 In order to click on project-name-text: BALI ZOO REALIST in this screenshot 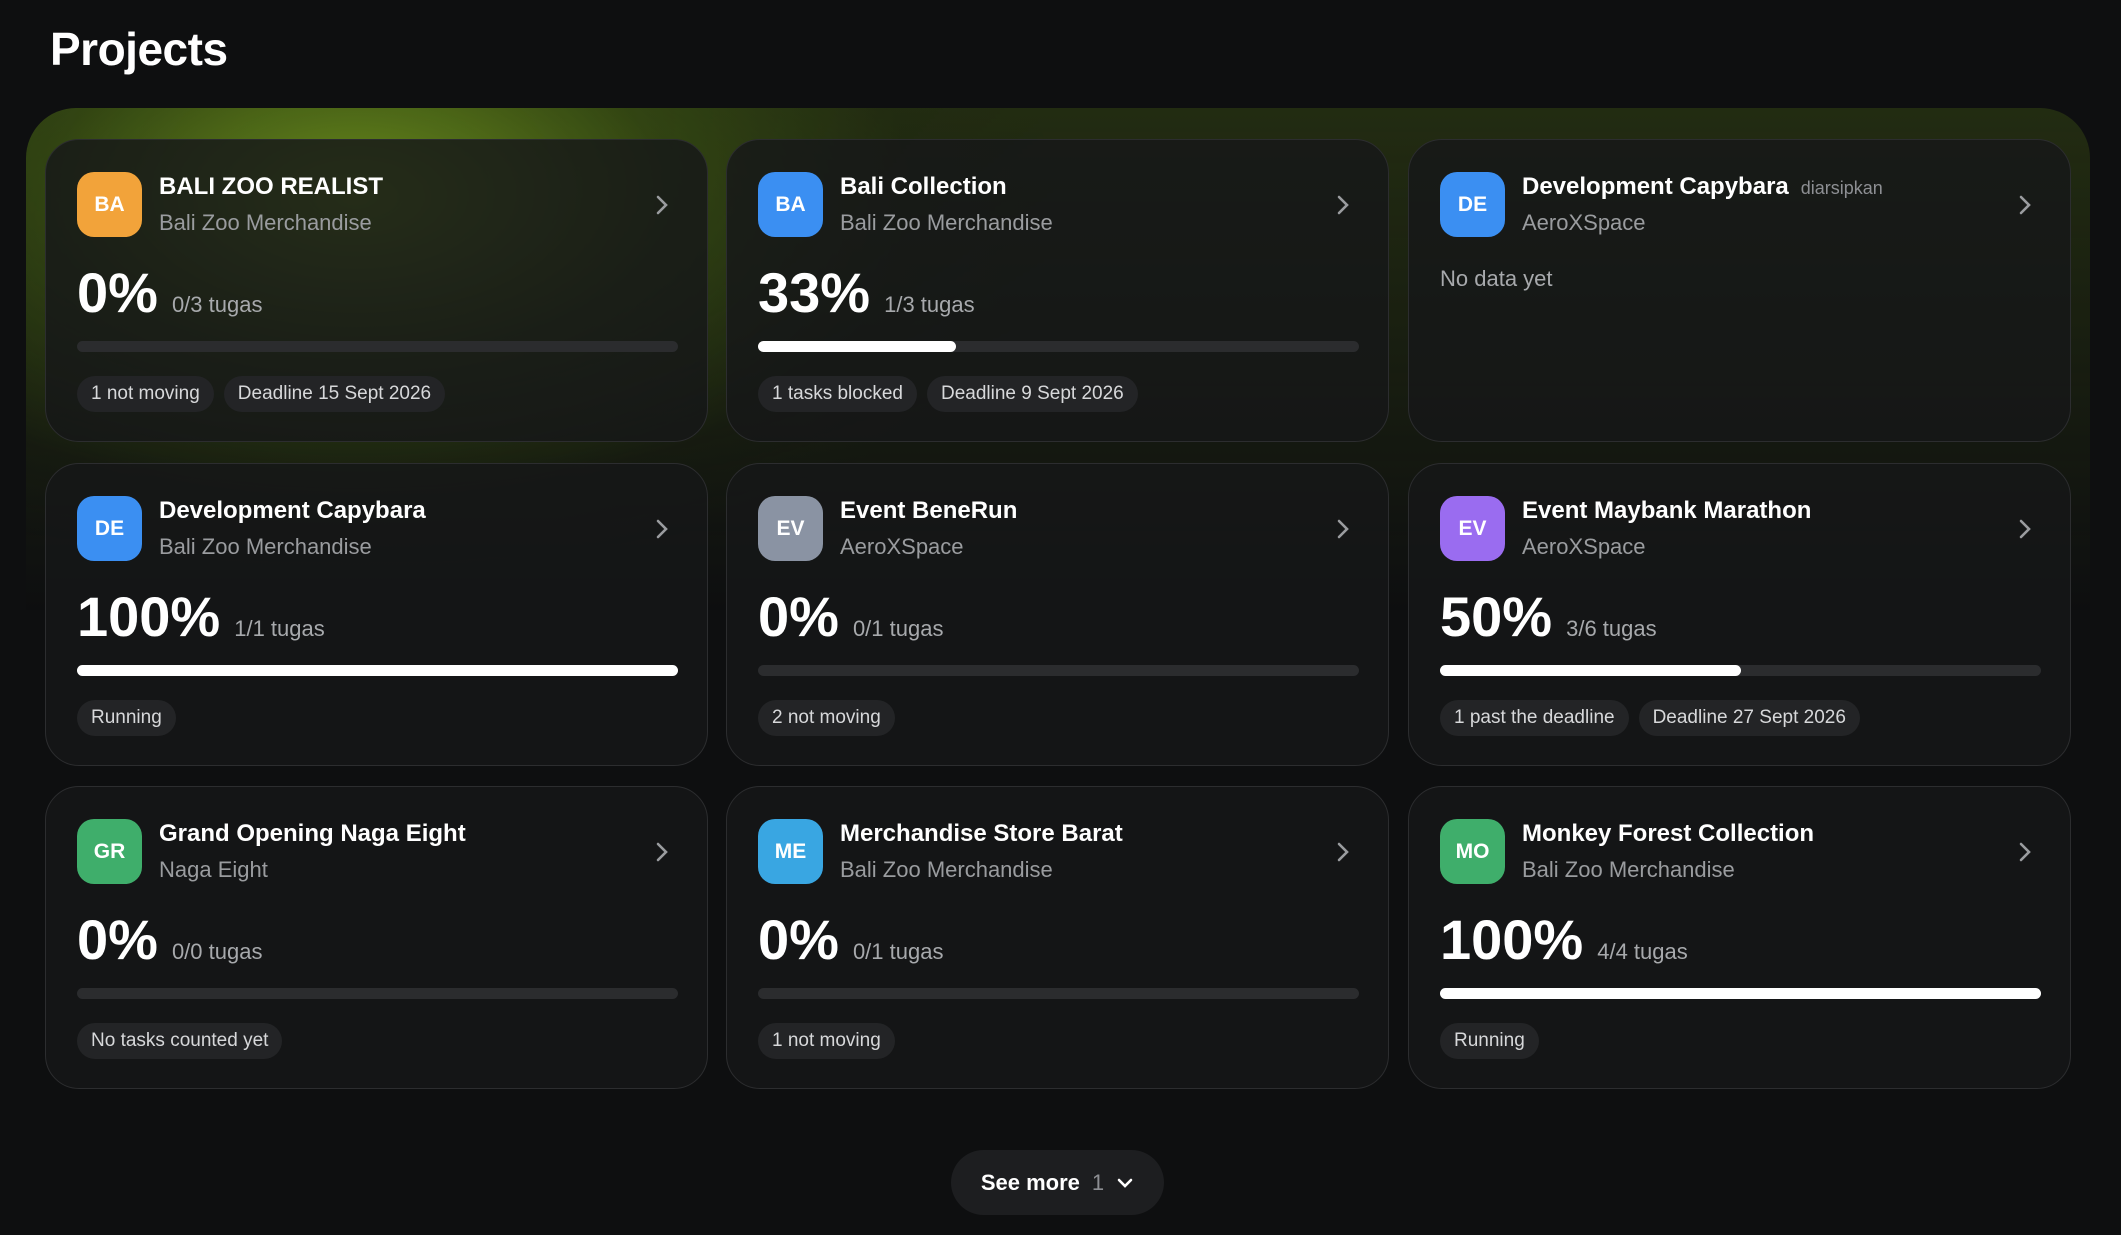, I will do `click(271, 186)`.